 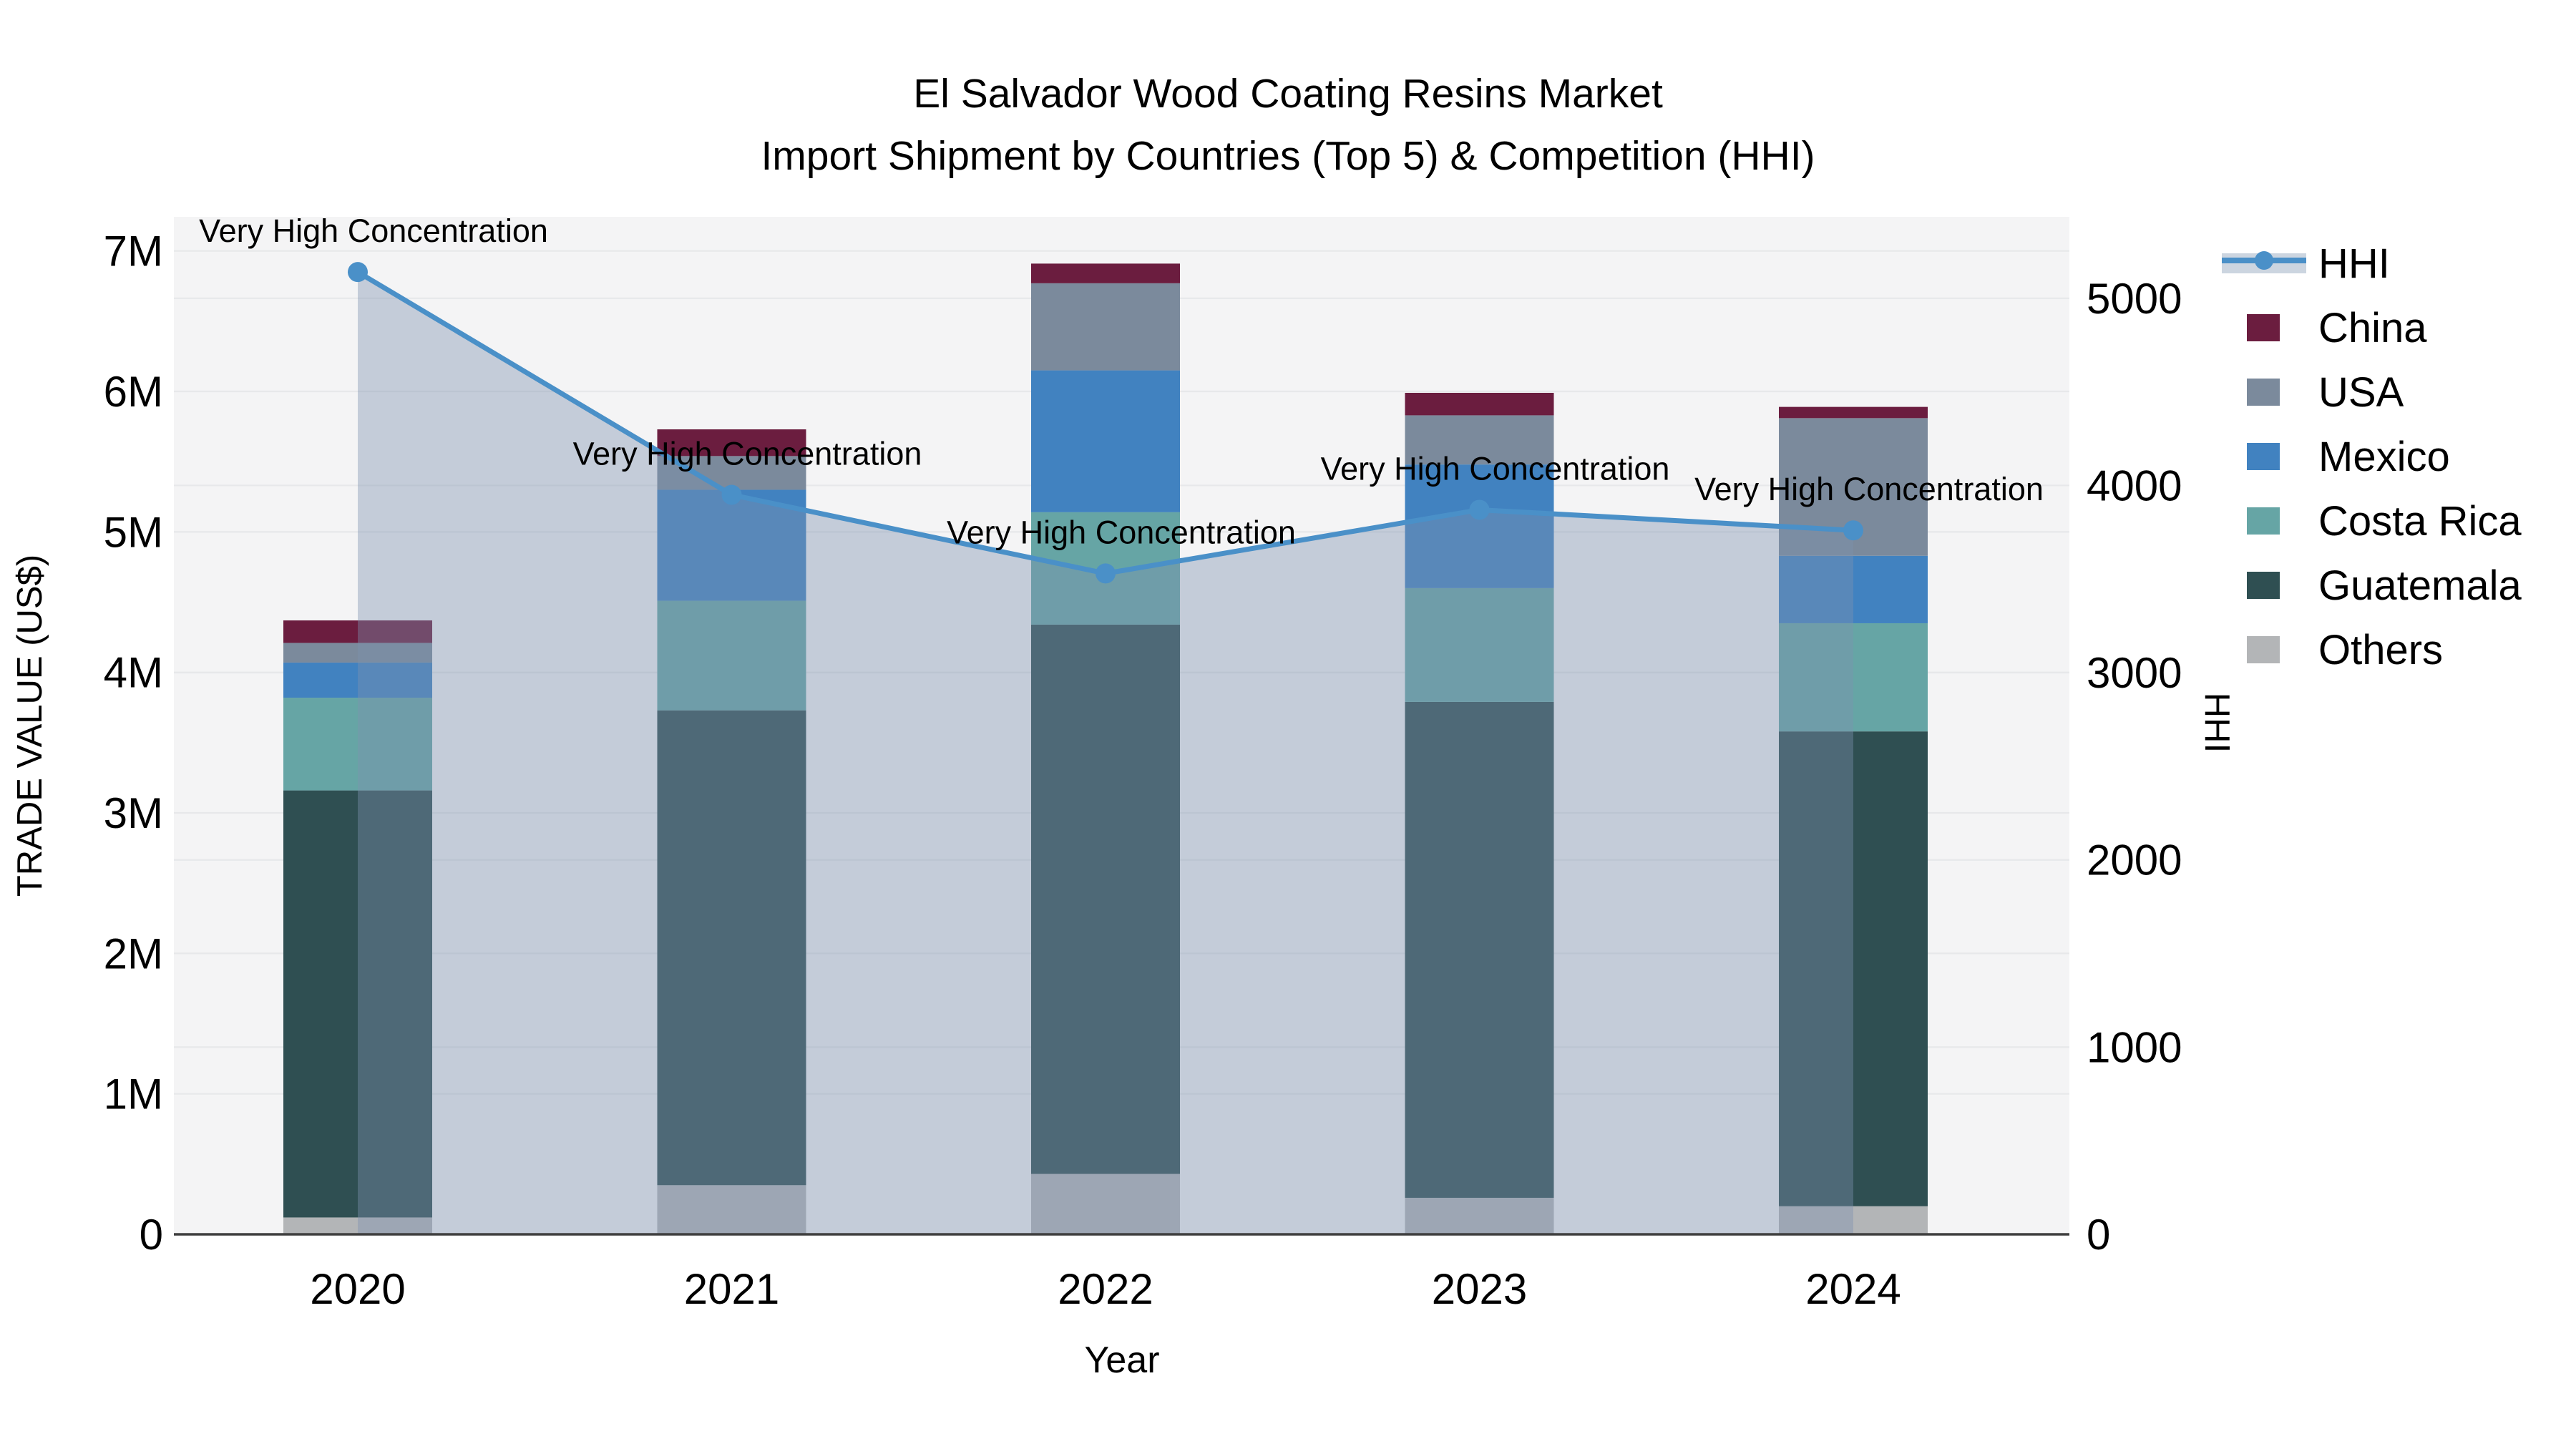 What do you see at coordinates (2134, 485) in the screenshot?
I see `right-tick-4000: 4000` at bounding box center [2134, 485].